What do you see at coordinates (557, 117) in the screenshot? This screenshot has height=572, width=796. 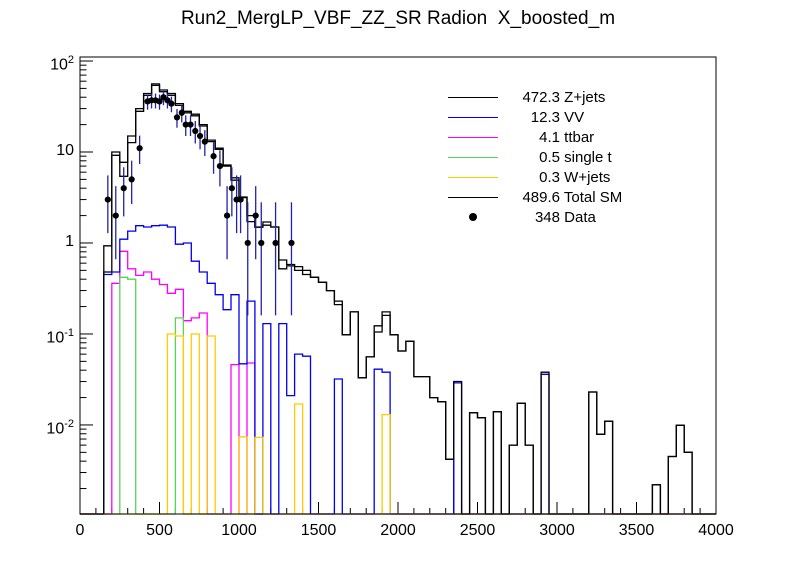 I see `legend-entry-text: 12.3 VV` at bounding box center [557, 117].